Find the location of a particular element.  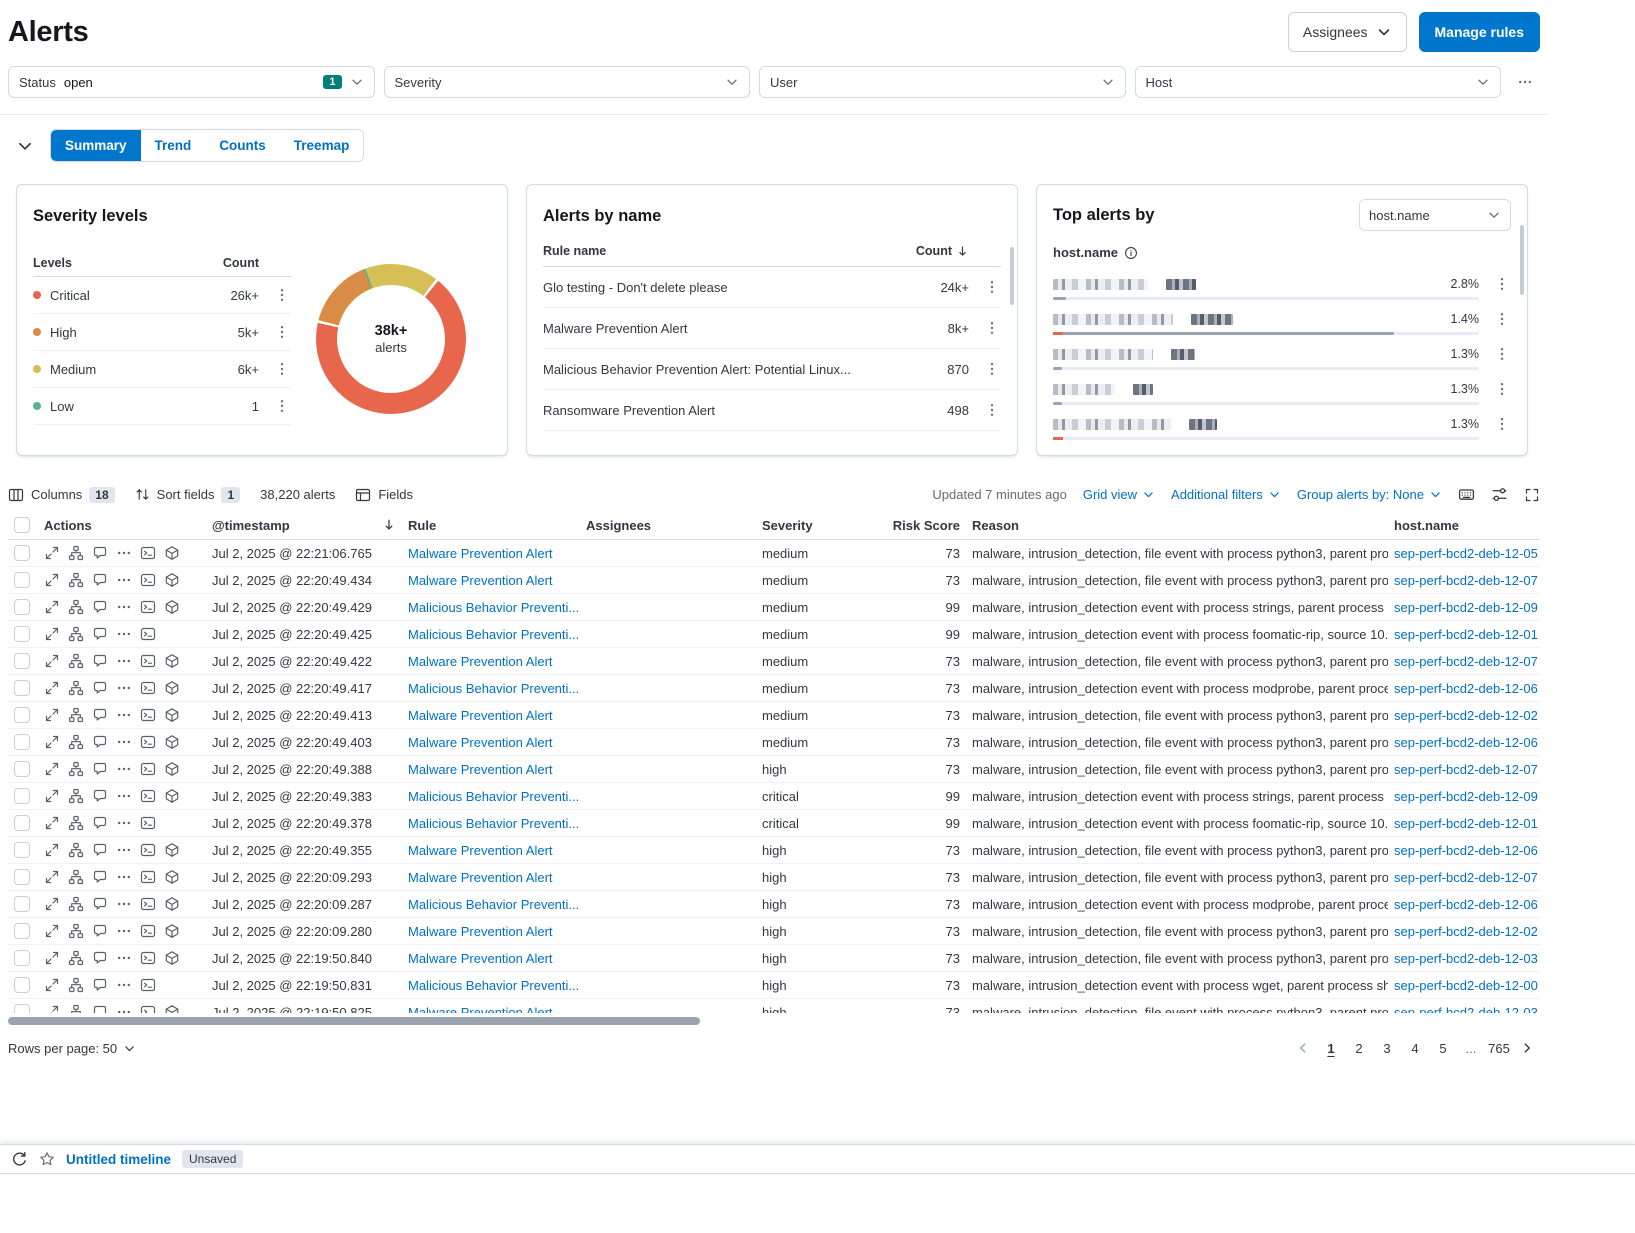

host-link: sep-perf-bcd2-deb-12-05 is located at coordinates (1466, 553).